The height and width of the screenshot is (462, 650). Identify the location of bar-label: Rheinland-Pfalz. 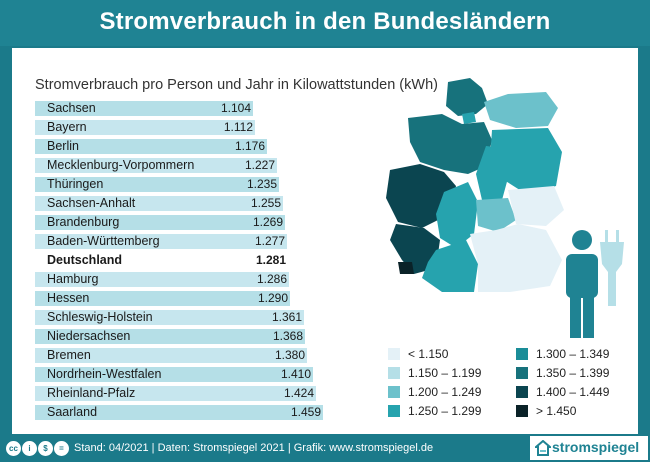
(91, 393).